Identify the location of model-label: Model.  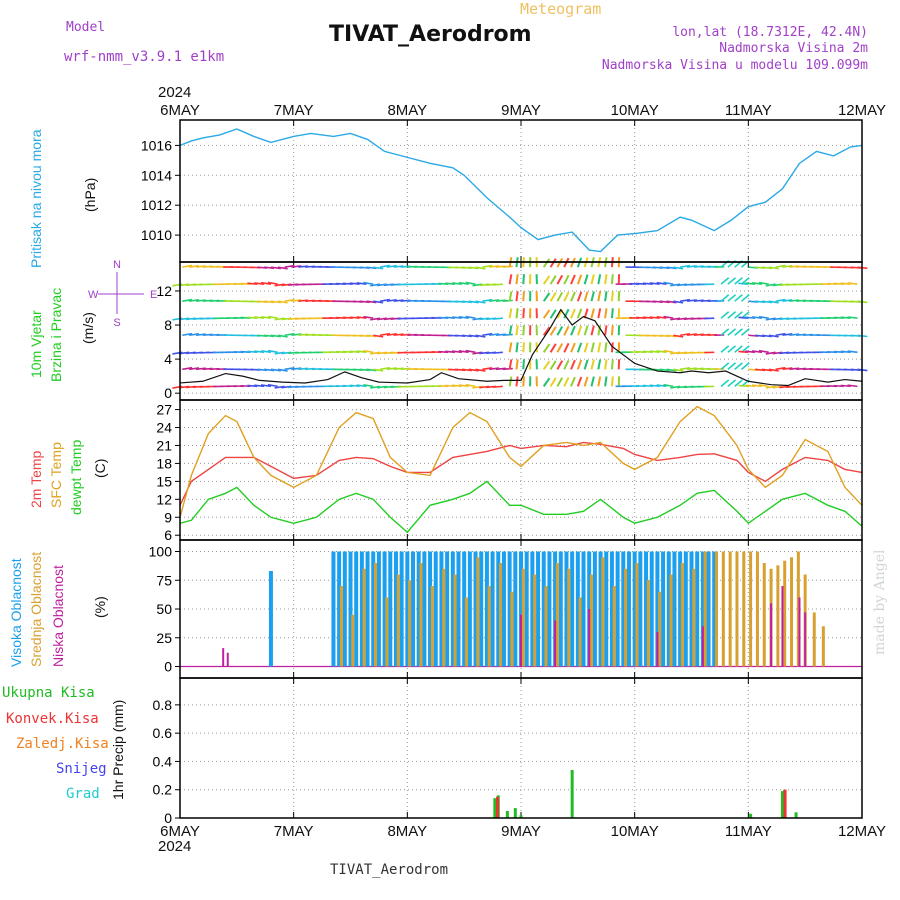
(86, 27).